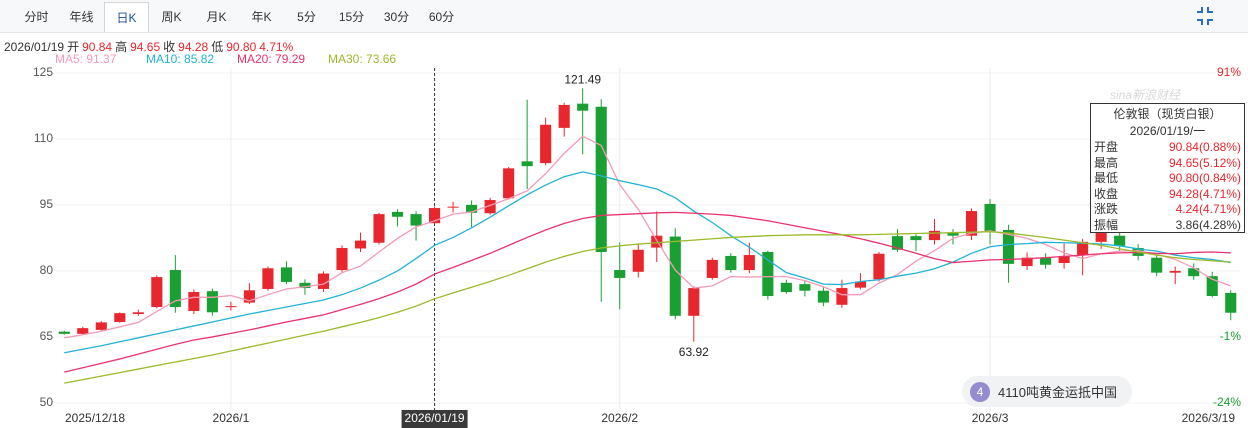 This screenshot has height=428, width=1248. What do you see at coordinates (1204, 193) in the screenshot?
I see `tooltip-value: 94.28(4.71%)` at bounding box center [1204, 193].